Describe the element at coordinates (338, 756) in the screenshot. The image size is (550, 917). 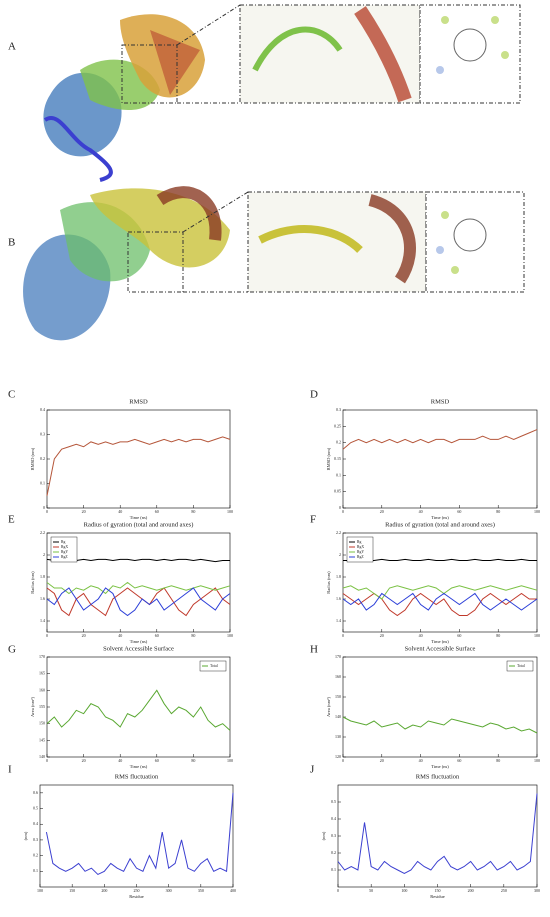
I see `y-tick-label: 120` at that location.